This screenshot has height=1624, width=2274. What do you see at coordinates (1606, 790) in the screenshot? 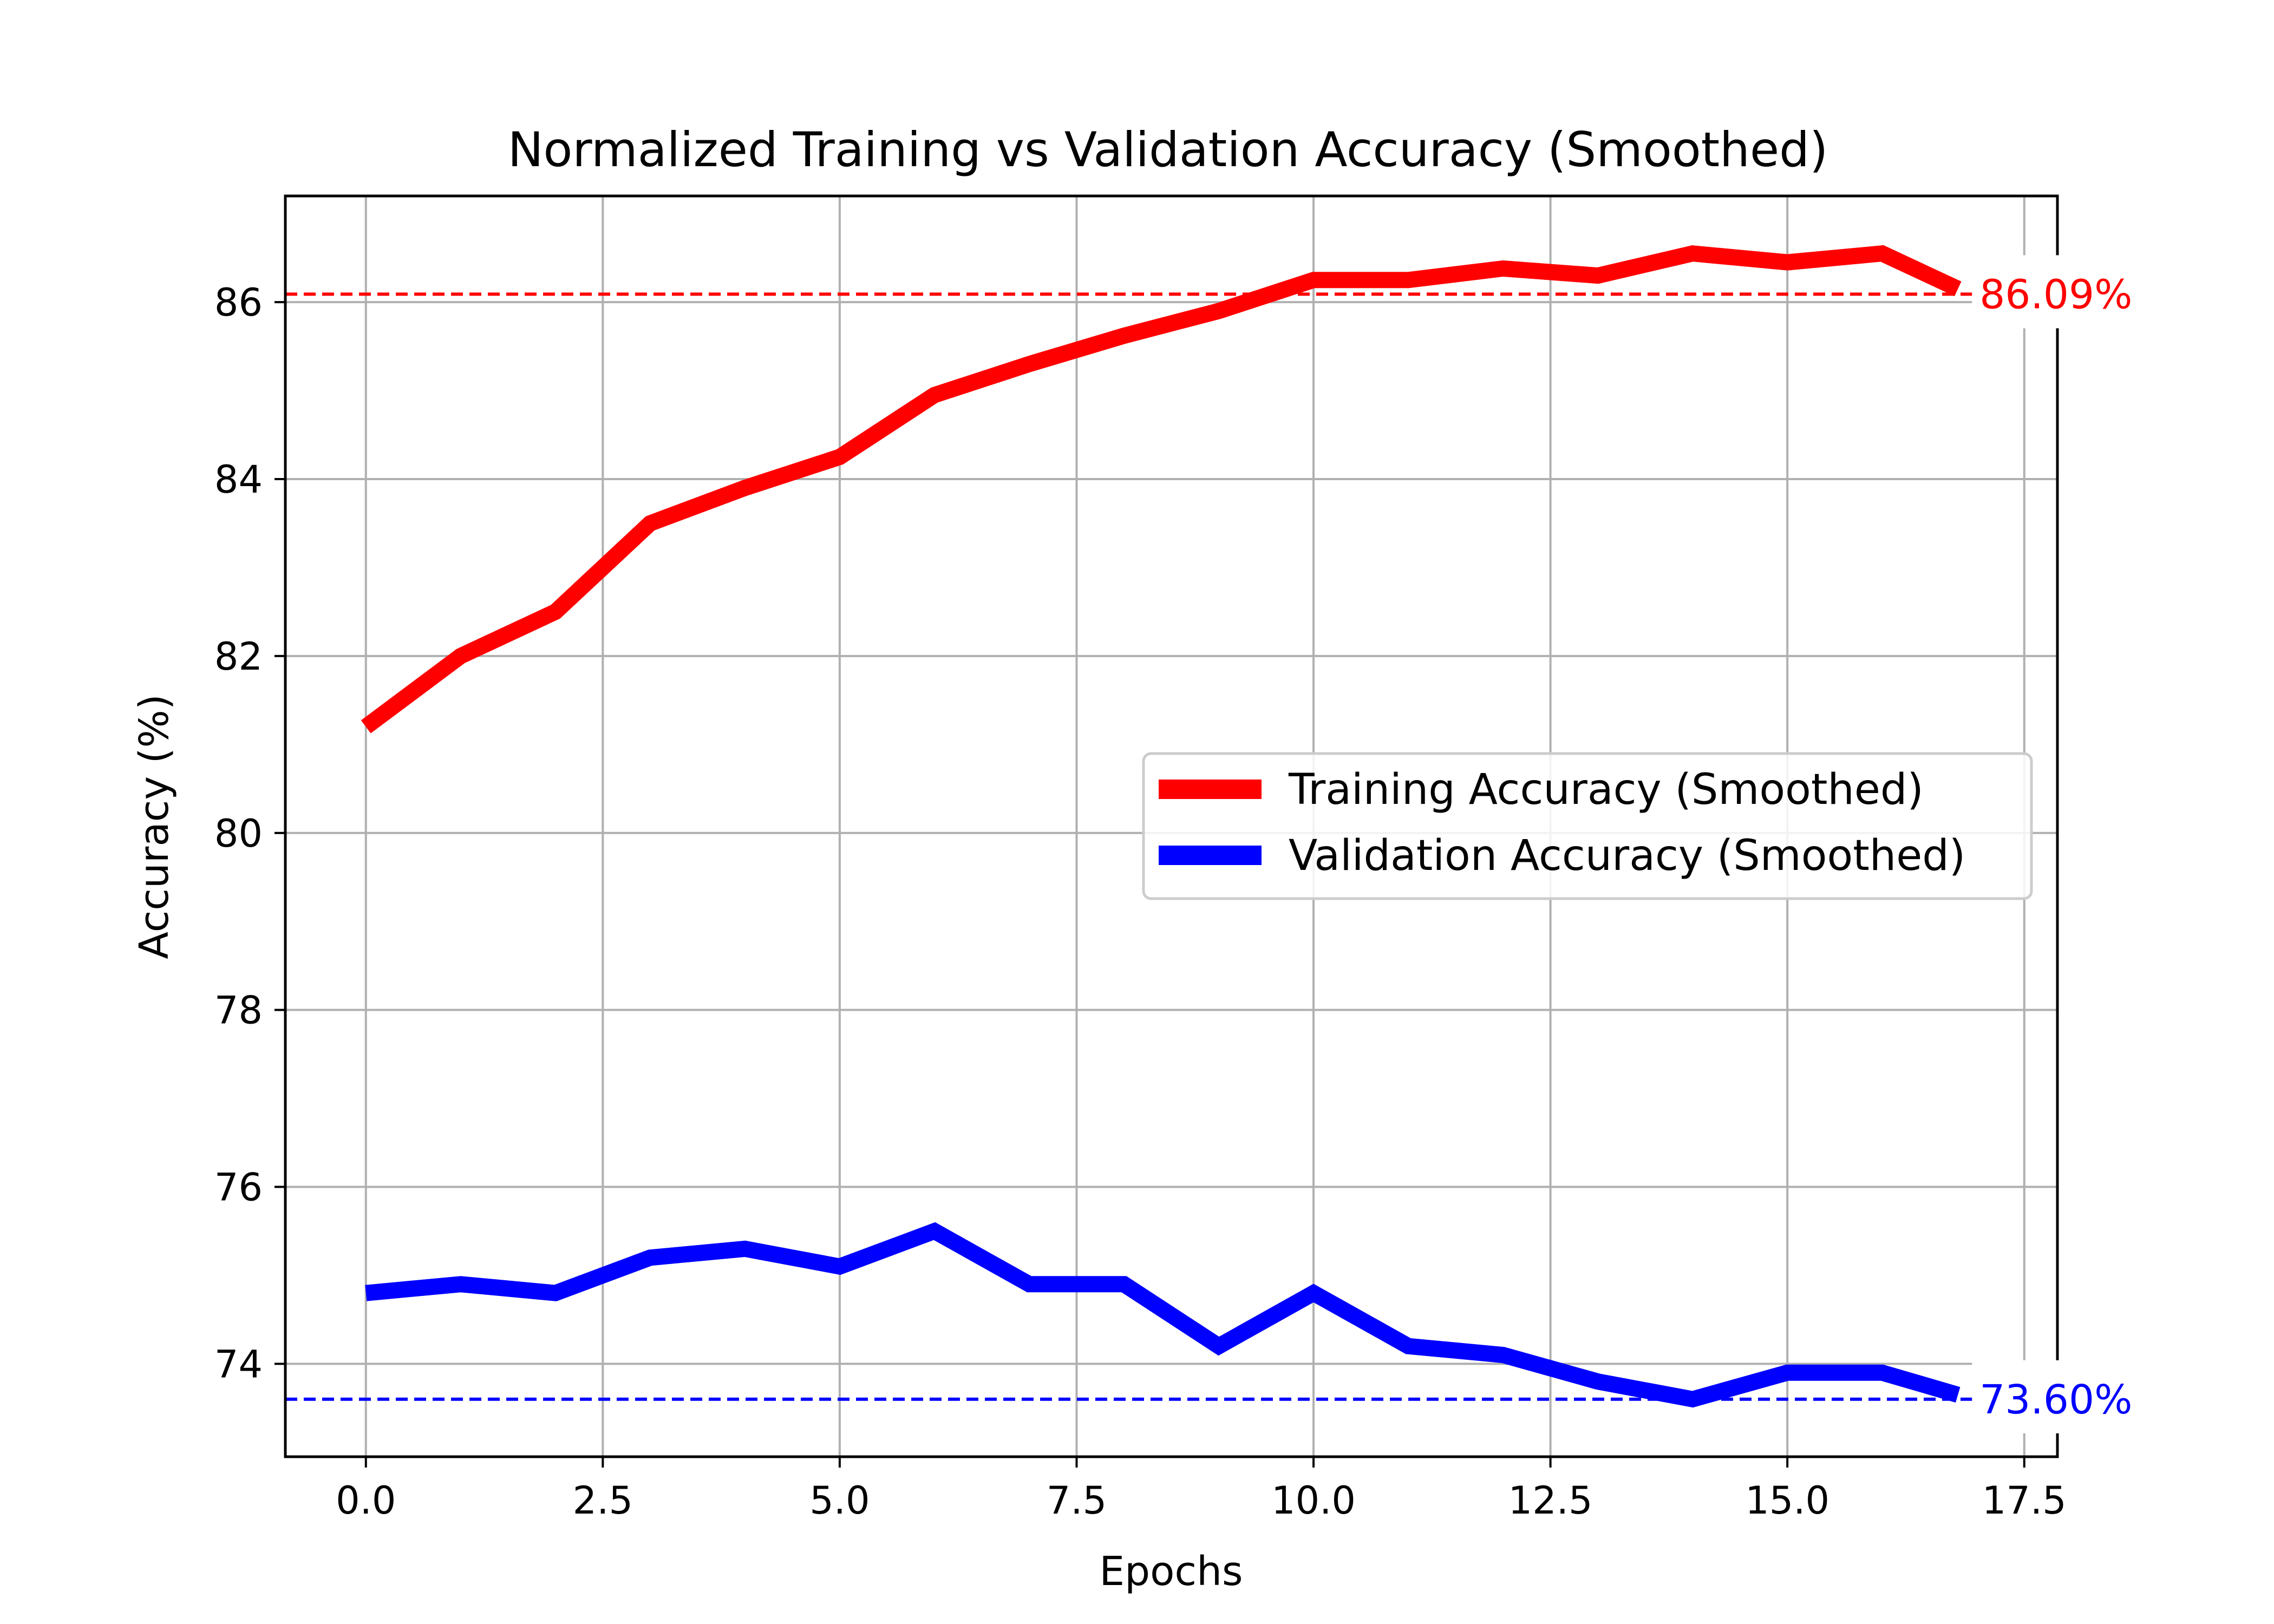
I see `legend-label-training: Training Accuracy (Smoothed)` at bounding box center [1606, 790].